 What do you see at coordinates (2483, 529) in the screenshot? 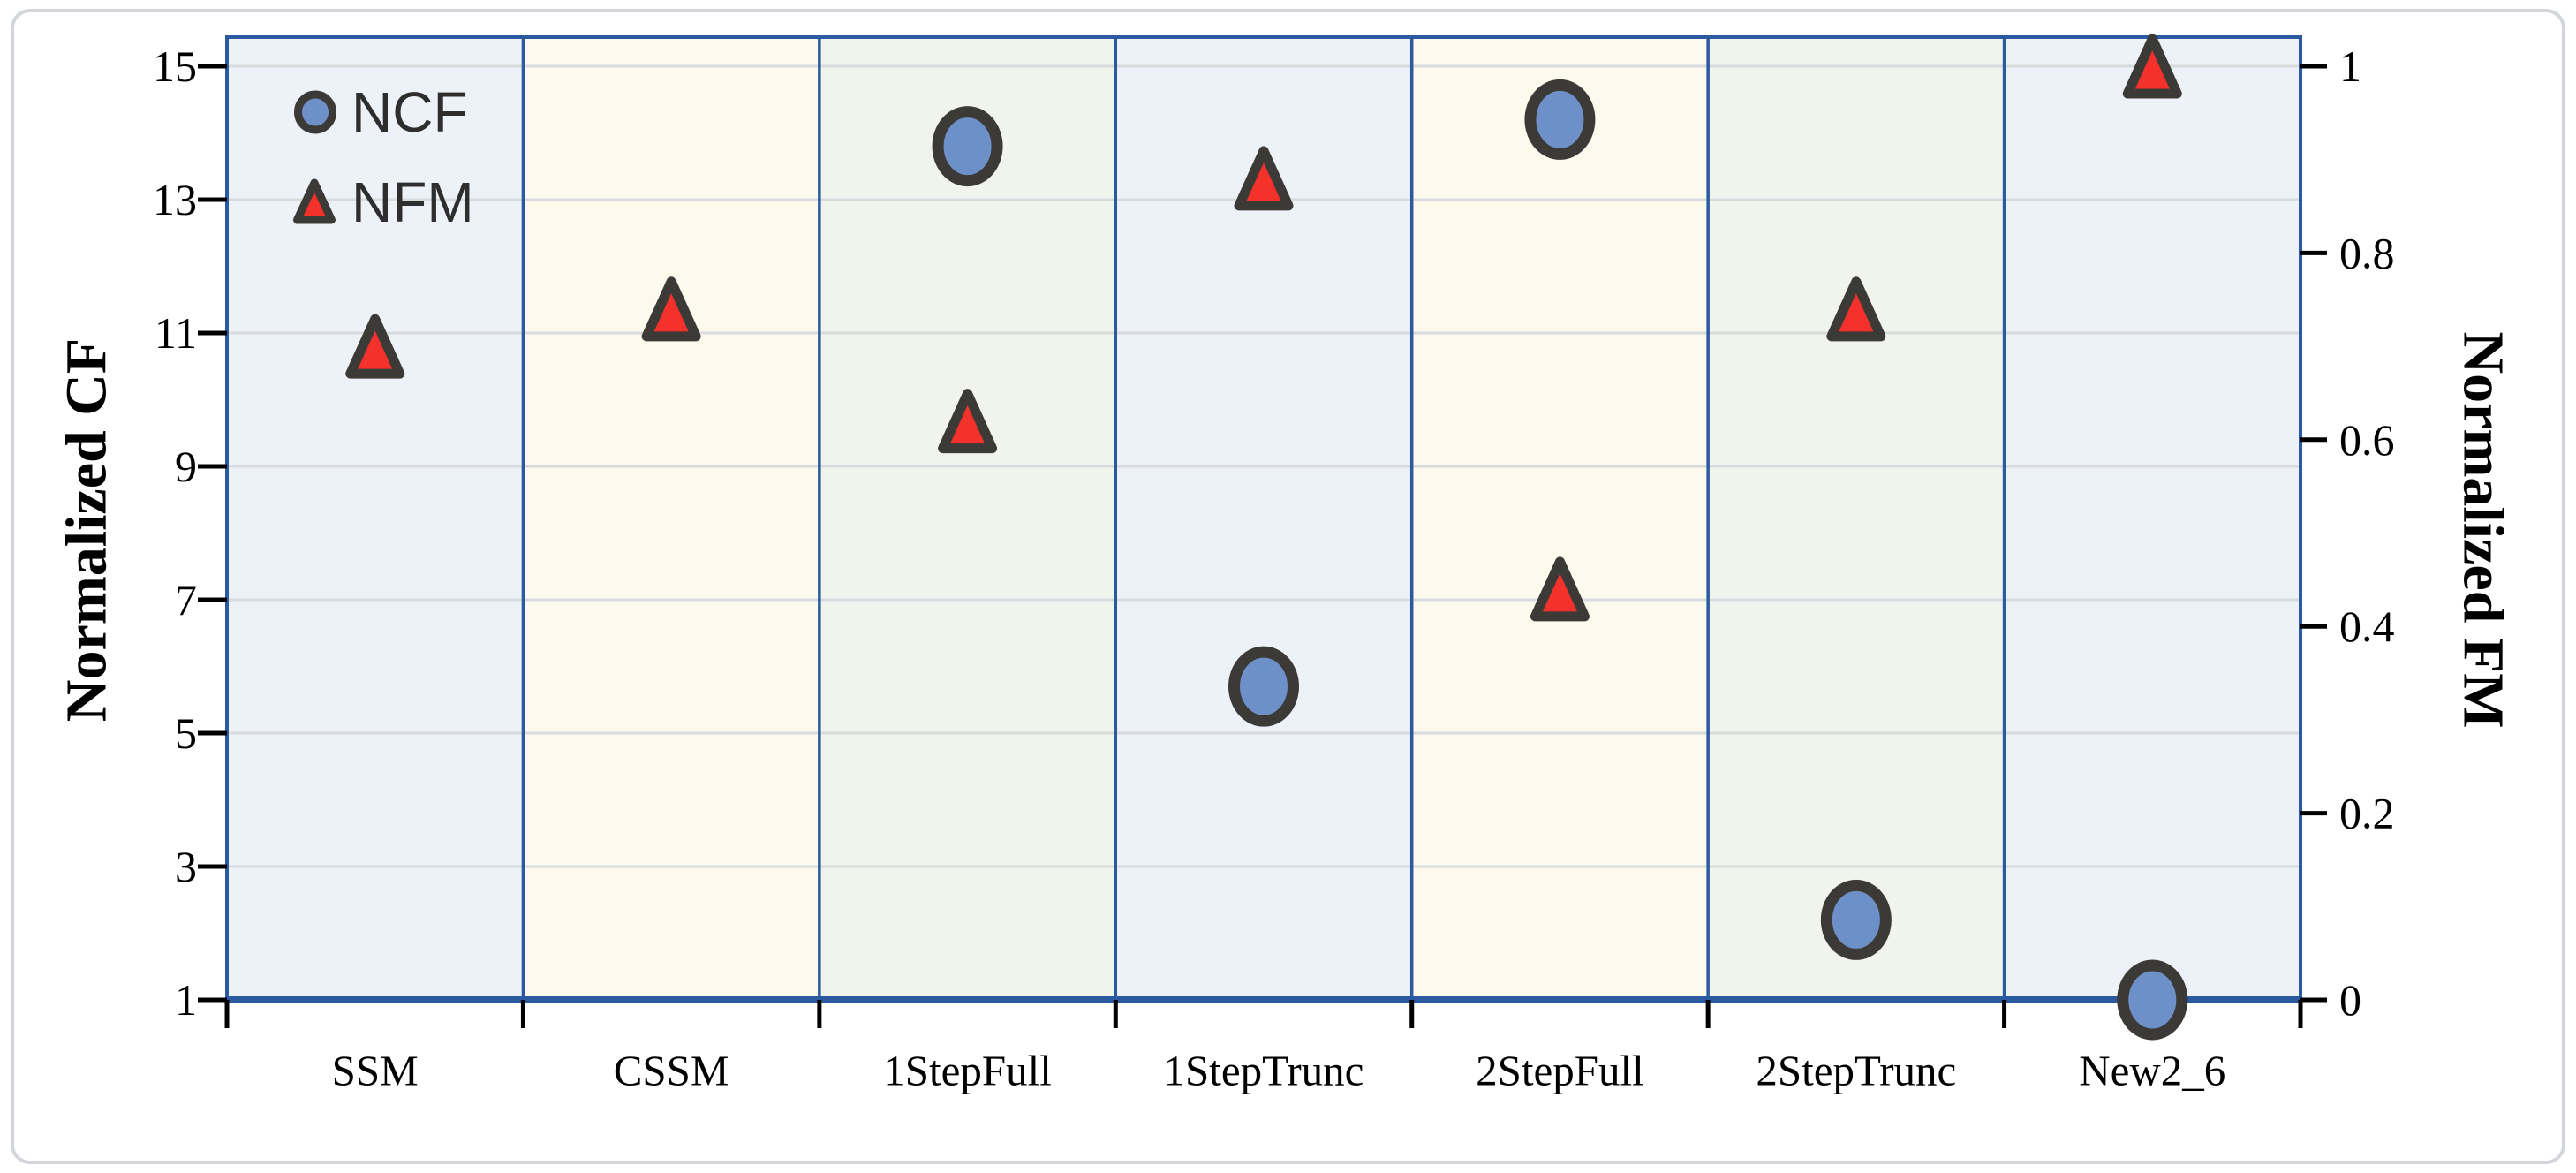
I see `right-axis-title: Normalized FM` at bounding box center [2483, 529].